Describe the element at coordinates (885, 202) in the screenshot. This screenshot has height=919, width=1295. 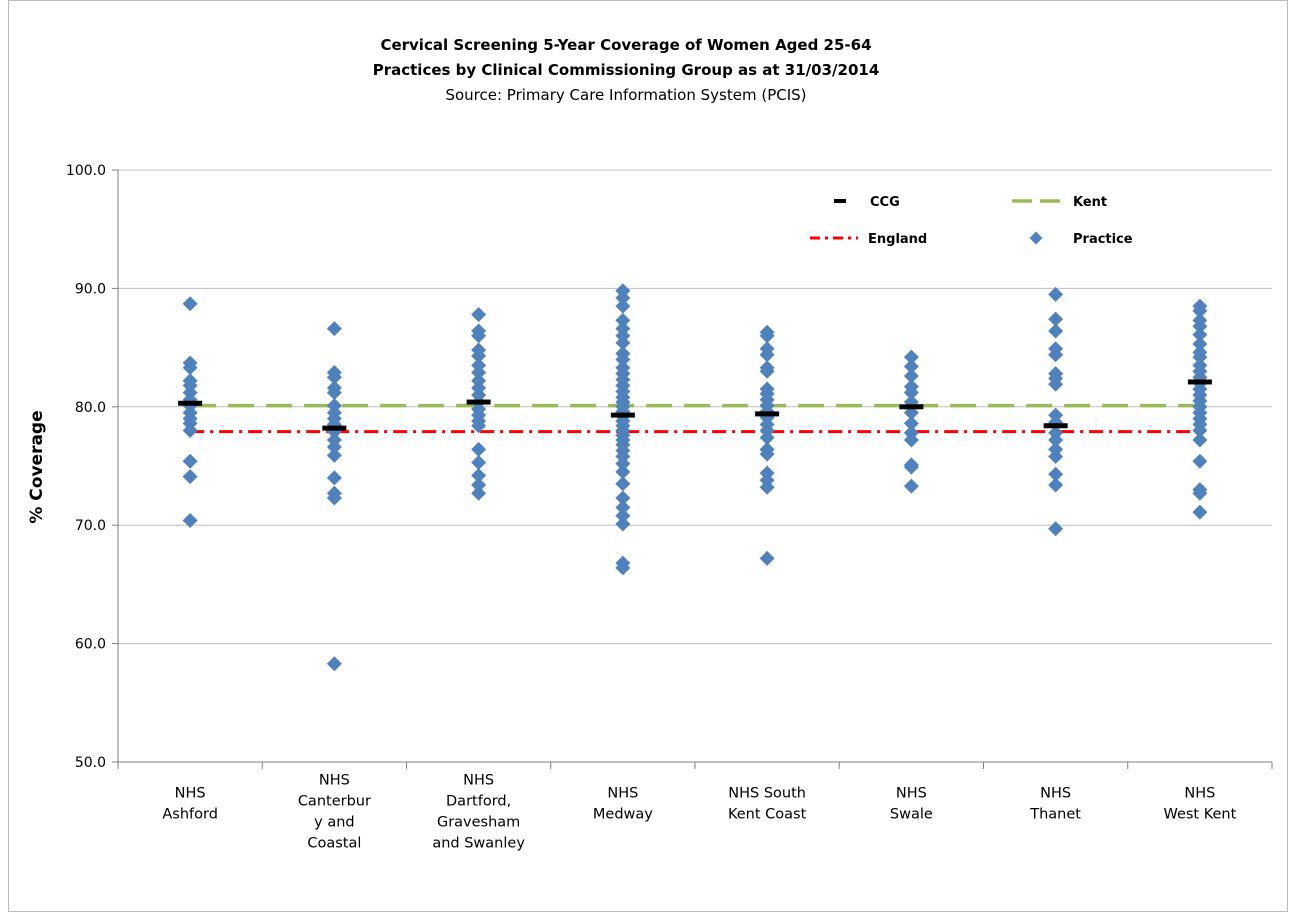
I see `legend-label: CCG` at that location.